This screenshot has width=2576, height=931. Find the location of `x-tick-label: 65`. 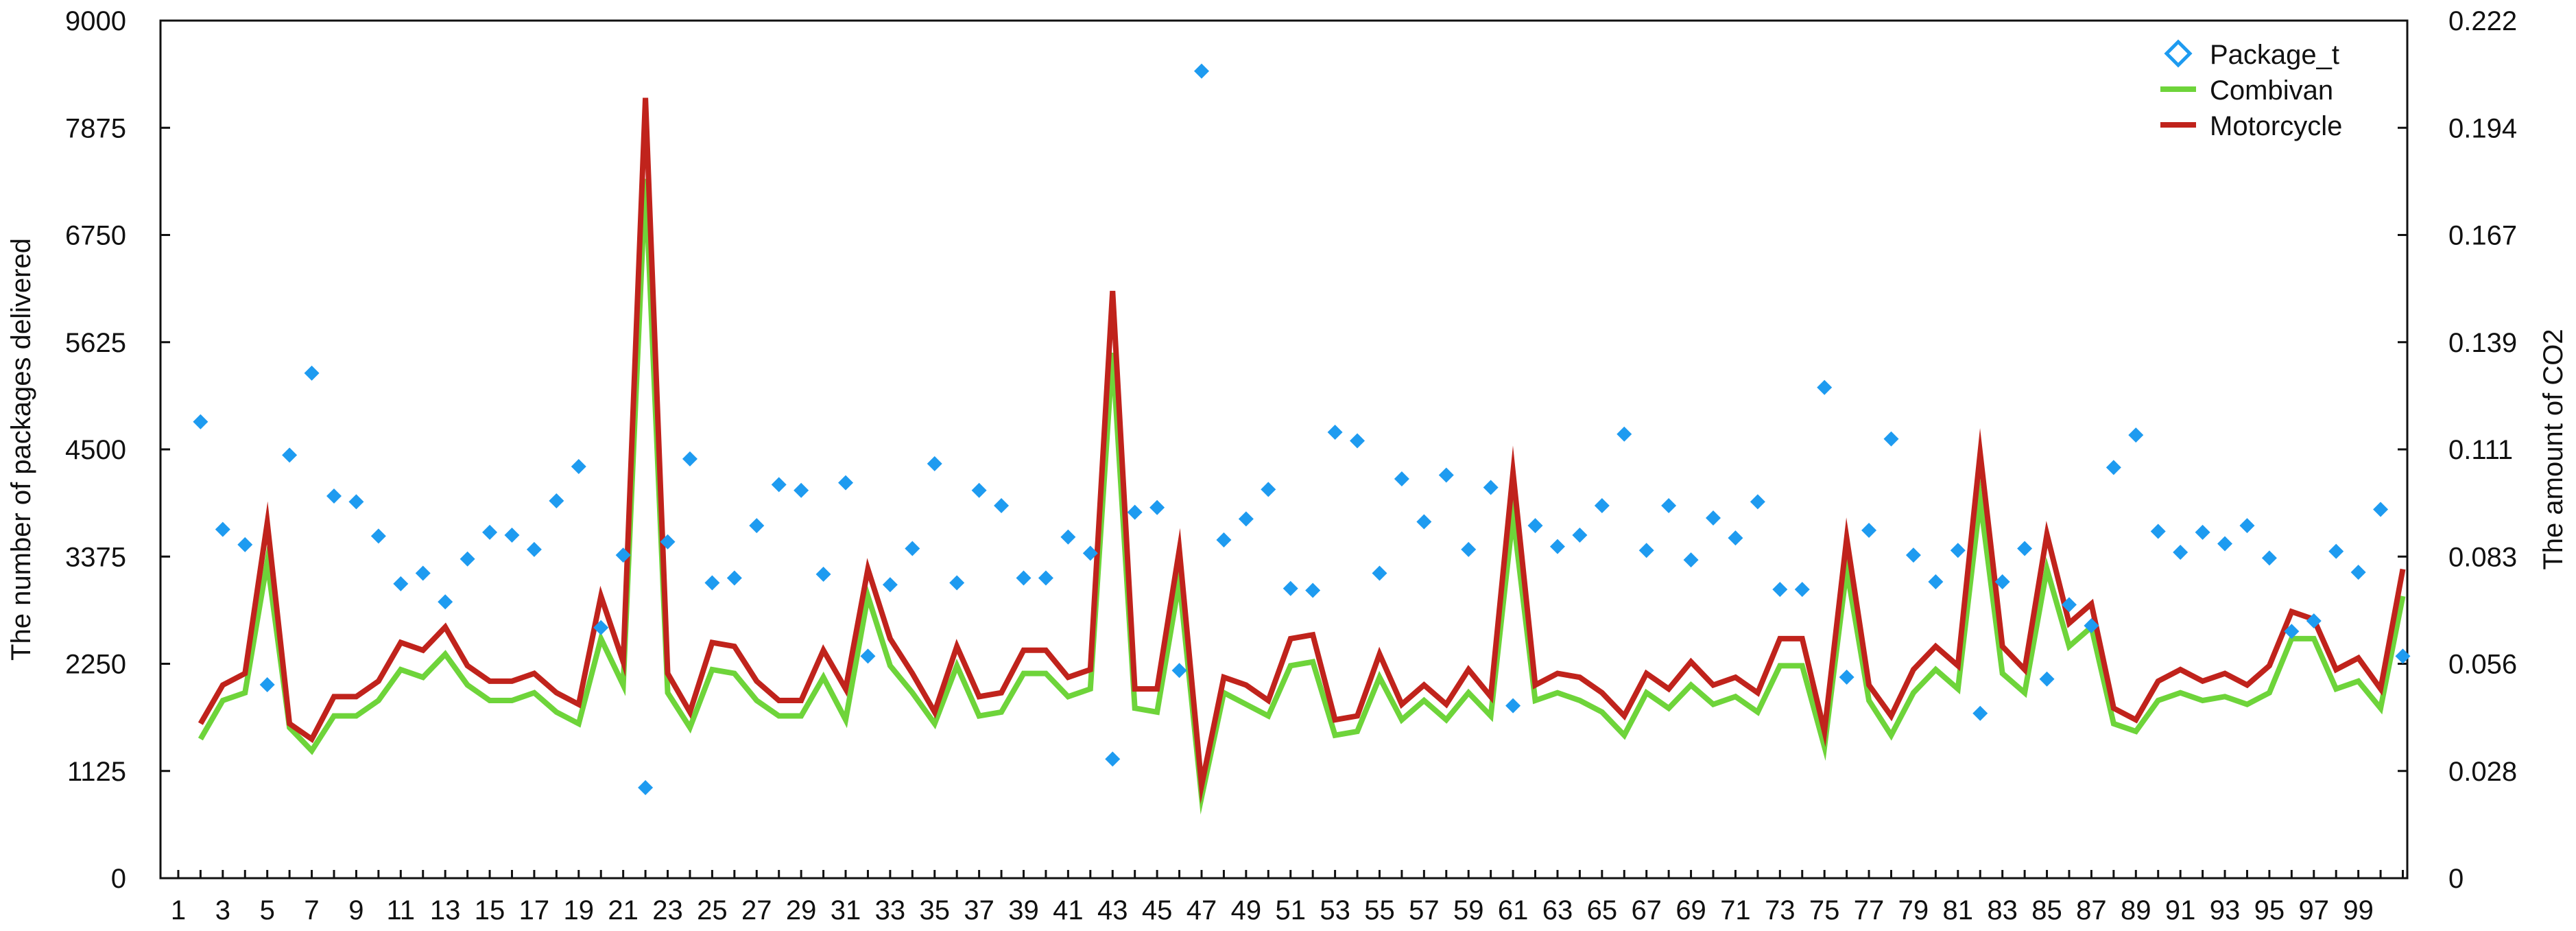

x-tick-label: 65 is located at coordinates (1603, 910).